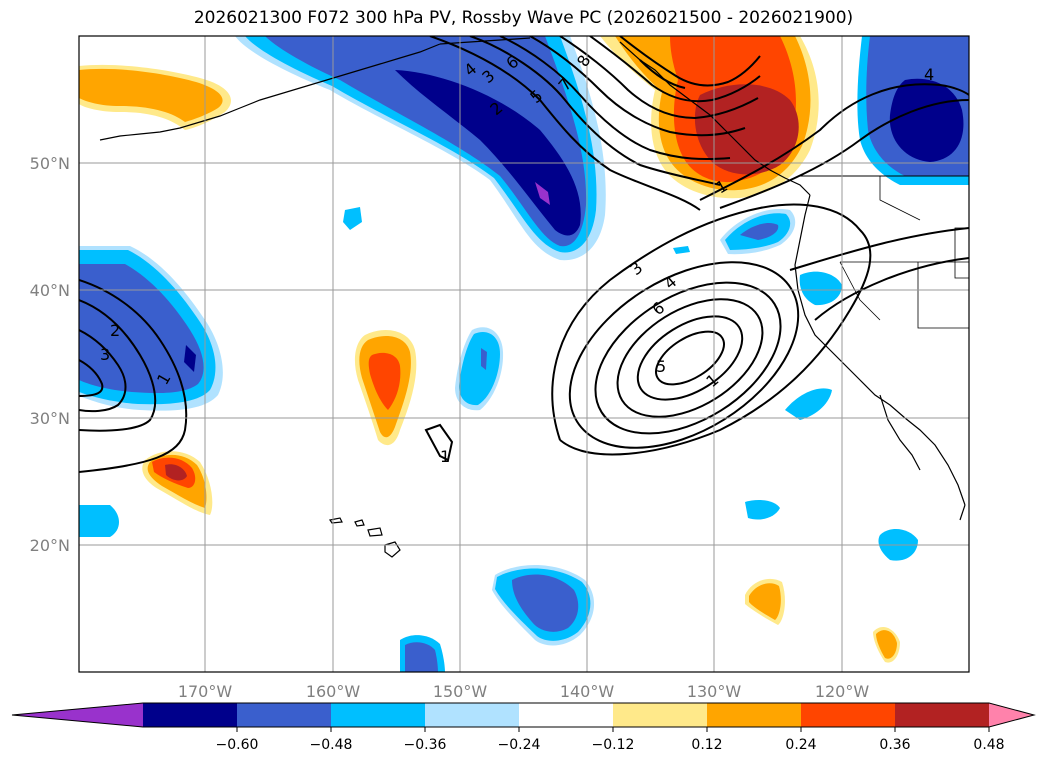 The width and height of the screenshot is (1047, 765). I want to click on colorbar, so click(523, 715).